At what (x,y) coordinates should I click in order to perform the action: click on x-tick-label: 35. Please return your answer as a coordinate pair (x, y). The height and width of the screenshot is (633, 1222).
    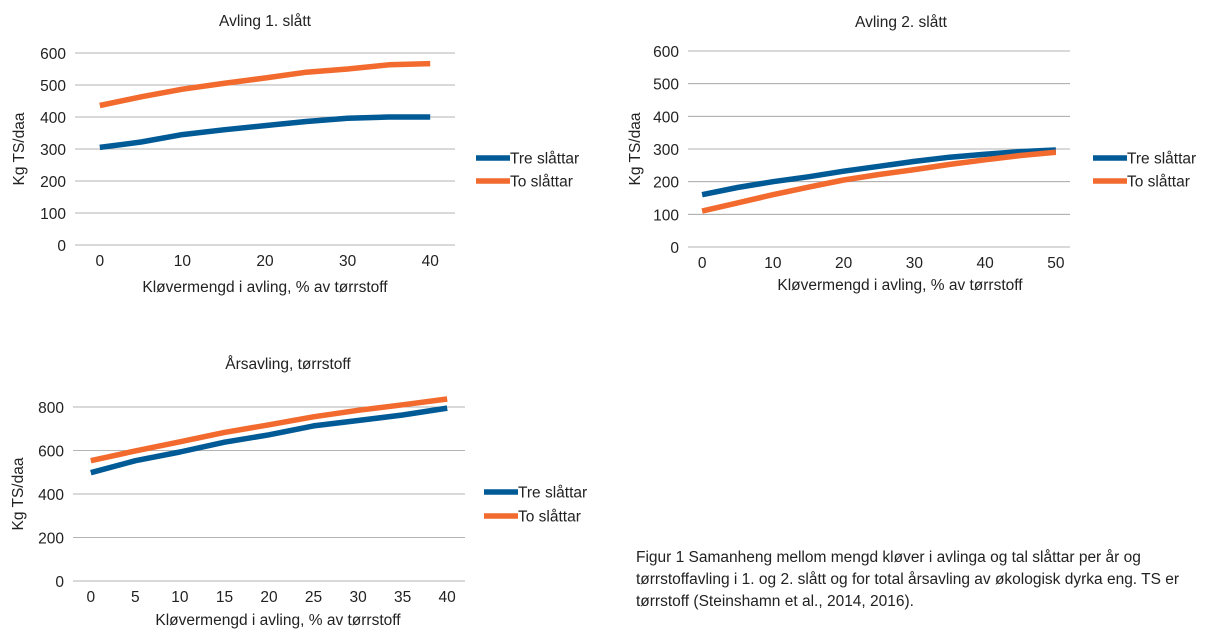
    Looking at the image, I should click on (402, 597).